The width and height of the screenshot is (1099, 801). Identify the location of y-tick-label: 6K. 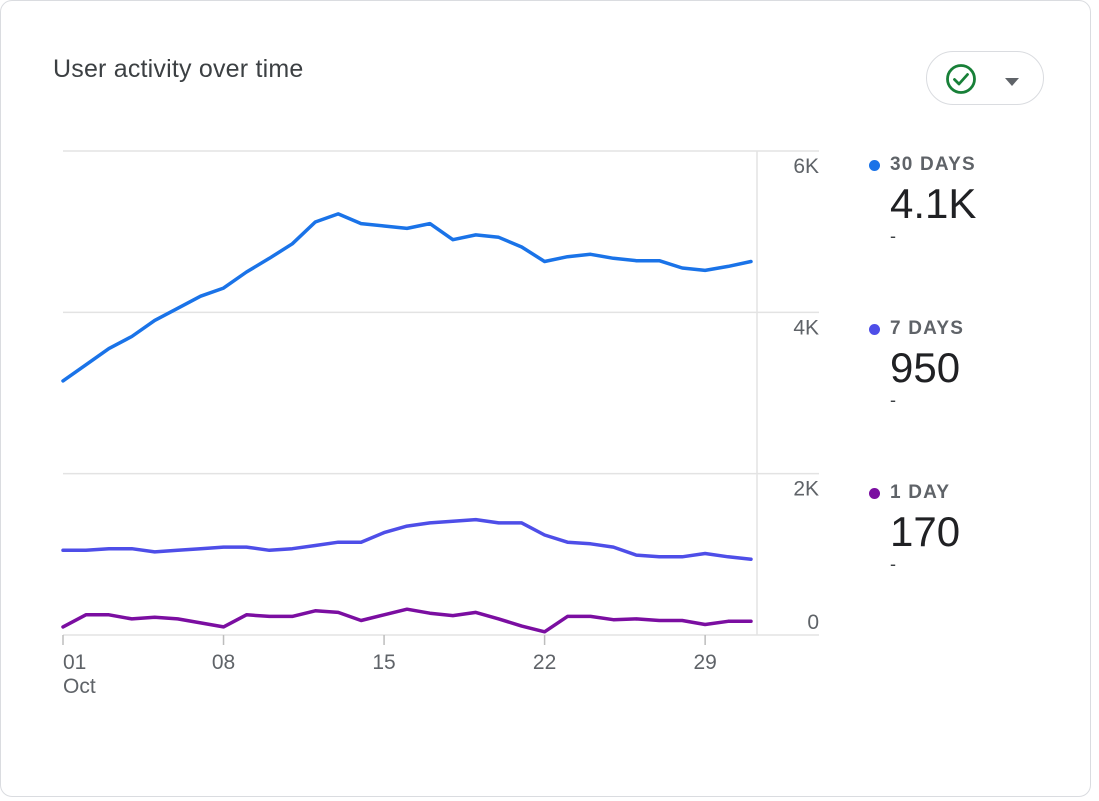
(806, 166).